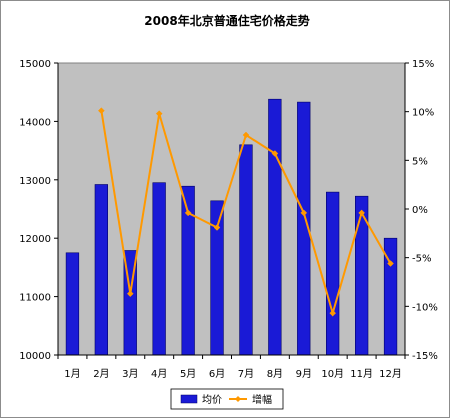  I want to click on x-tick-label: 10月, so click(332, 374).